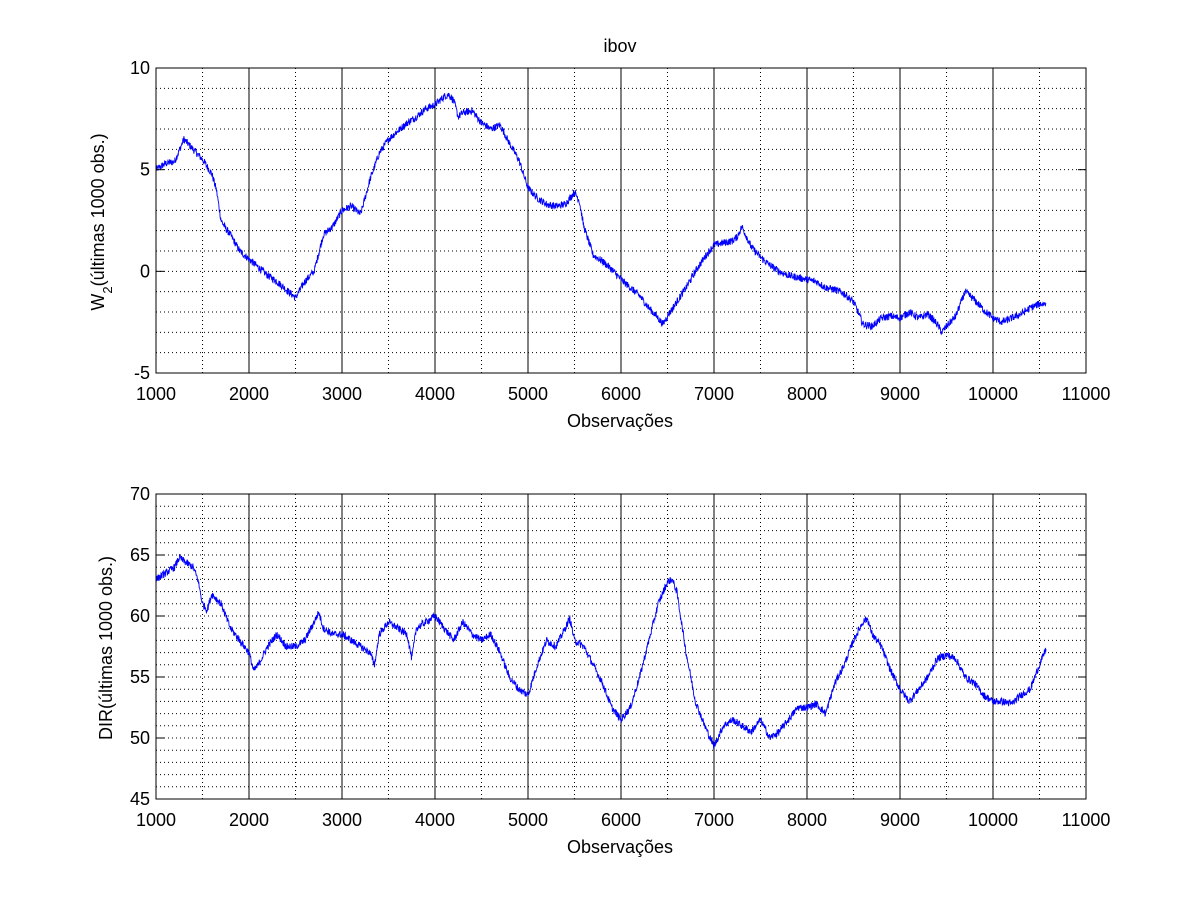 The image size is (1200, 905). Describe the element at coordinates (142, 373) in the screenshot. I see `top-y-tick-label: -5` at that location.